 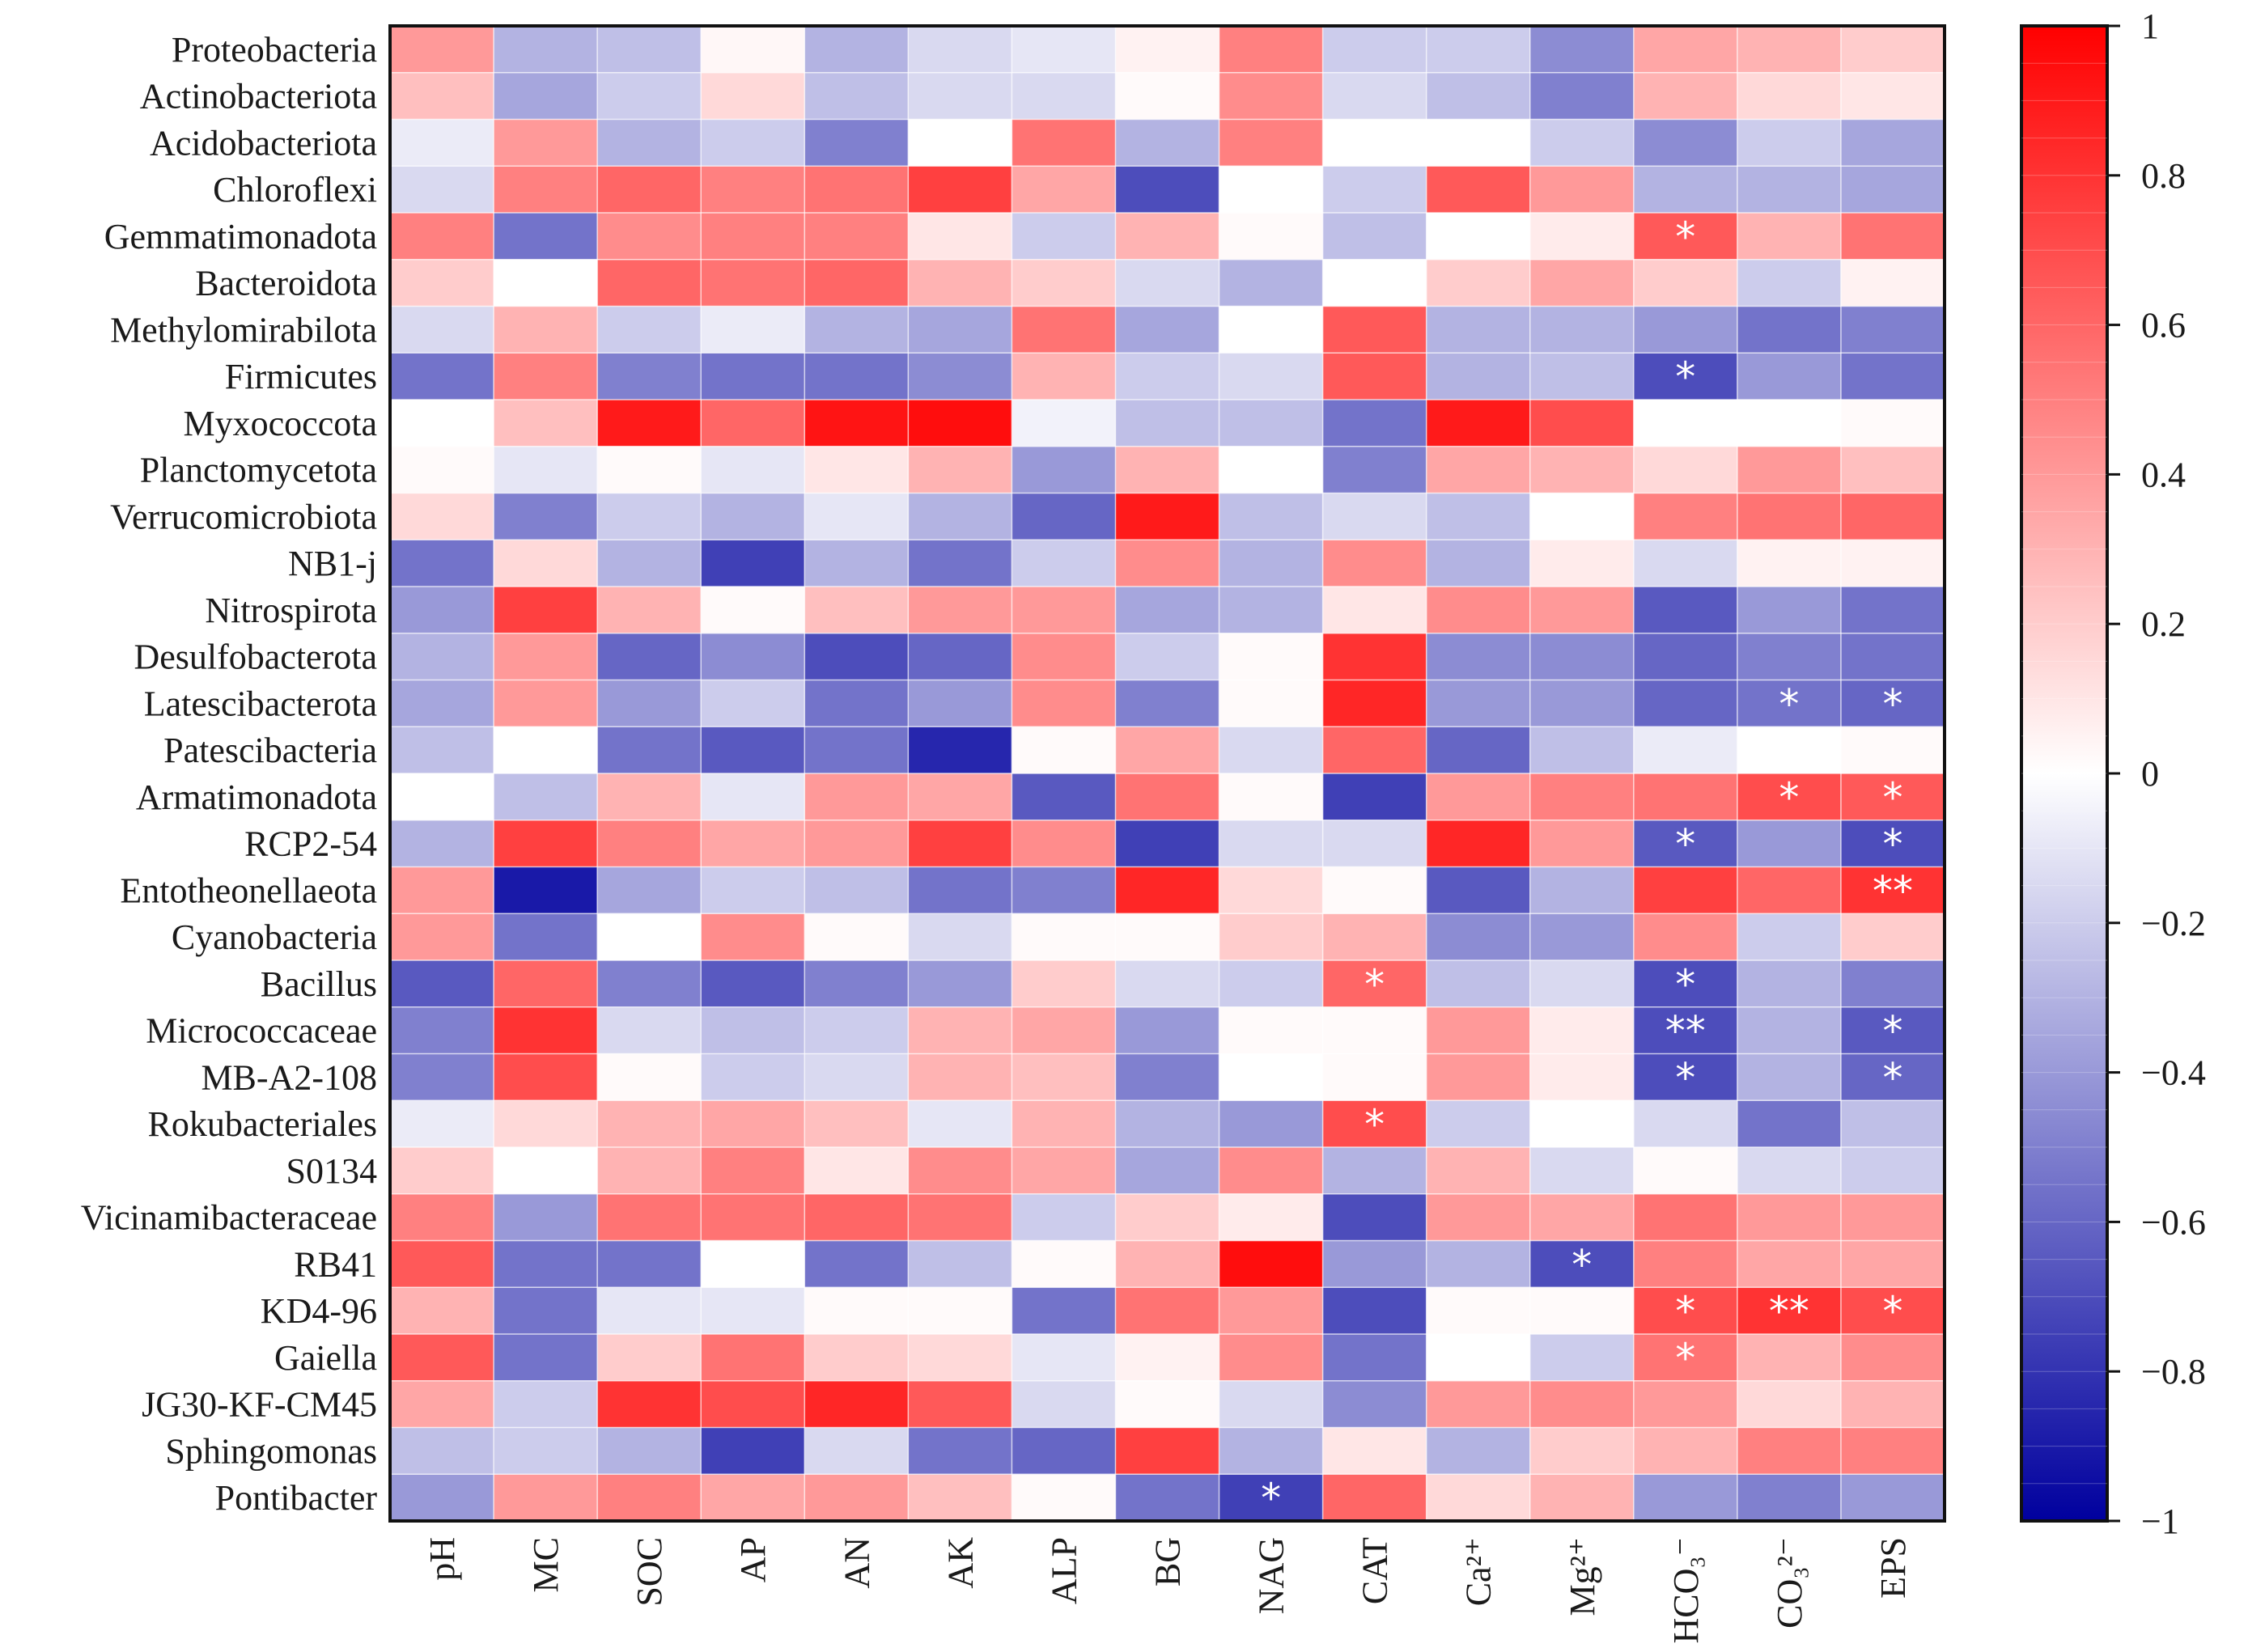 I want to click on row-label: Chloroflexi, so click(x=295, y=190).